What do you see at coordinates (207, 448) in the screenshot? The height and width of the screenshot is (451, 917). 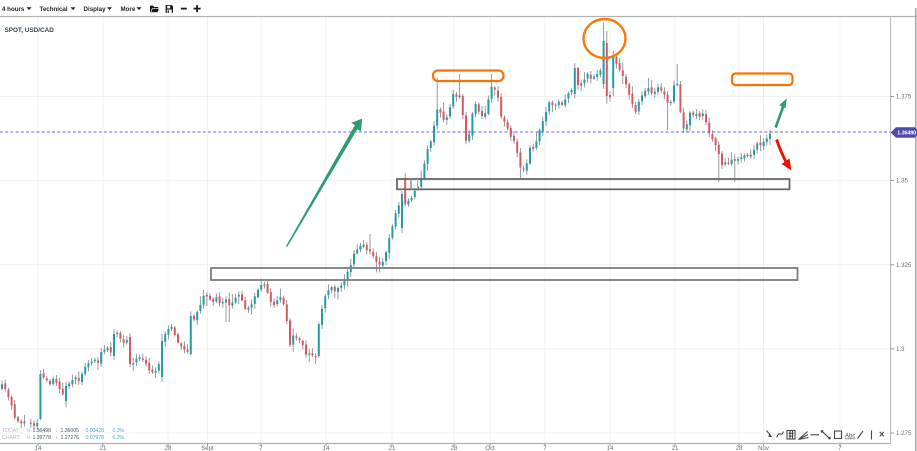 I see `svg-text: Sept` at bounding box center [207, 448].